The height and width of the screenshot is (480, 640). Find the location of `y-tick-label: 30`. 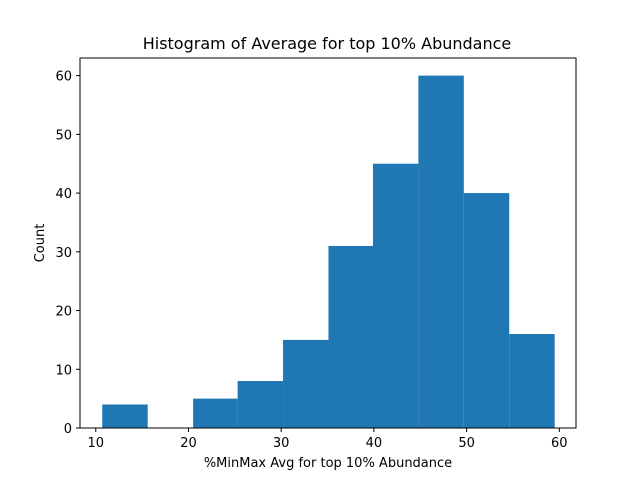

y-tick-label: 30 is located at coordinates (63, 253).